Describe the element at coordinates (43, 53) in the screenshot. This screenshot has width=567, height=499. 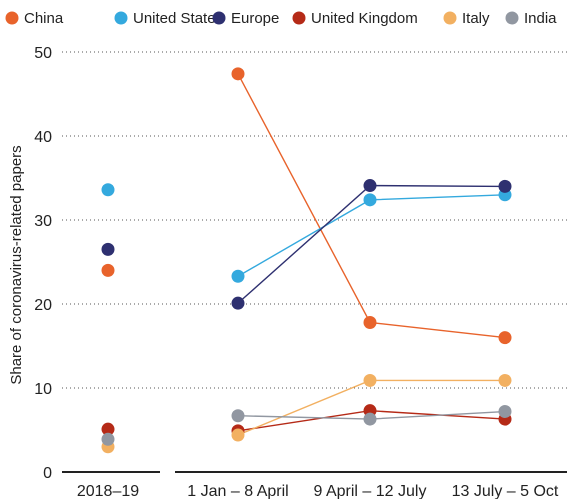
I see `y-tick-50: 50` at that location.